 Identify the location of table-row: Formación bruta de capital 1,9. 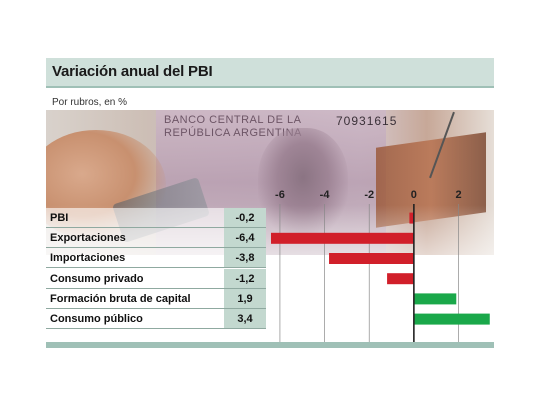
(270, 298).